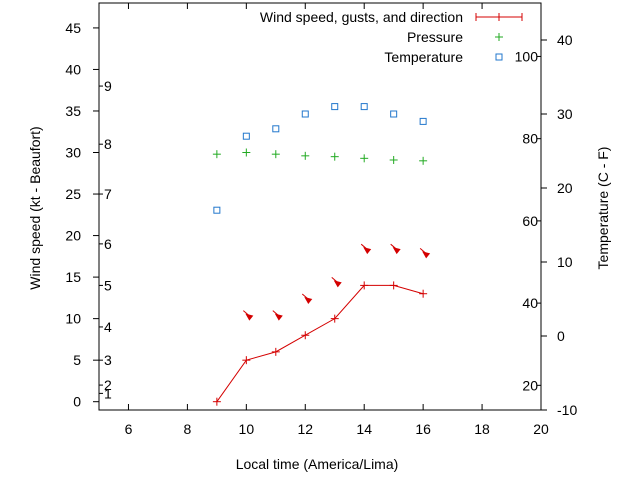  What do you see at coordinates (530, 139) in the screenshot?
I see `fahrenheit-label: 80` at bounding box center [530, 139].